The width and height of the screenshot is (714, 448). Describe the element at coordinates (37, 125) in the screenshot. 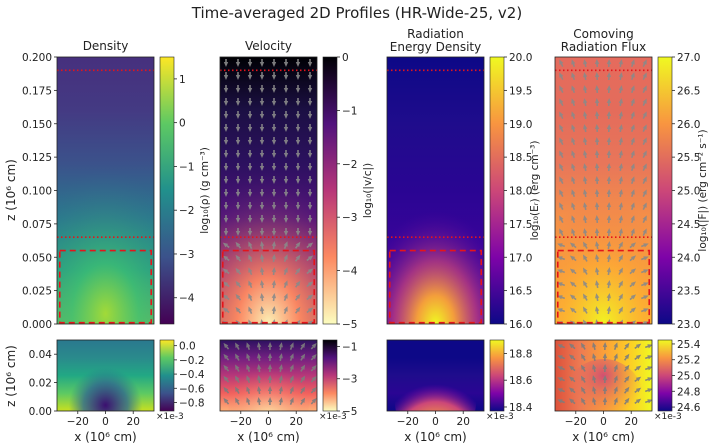

I see `top-ytick-label-3: 0.150` at that location.